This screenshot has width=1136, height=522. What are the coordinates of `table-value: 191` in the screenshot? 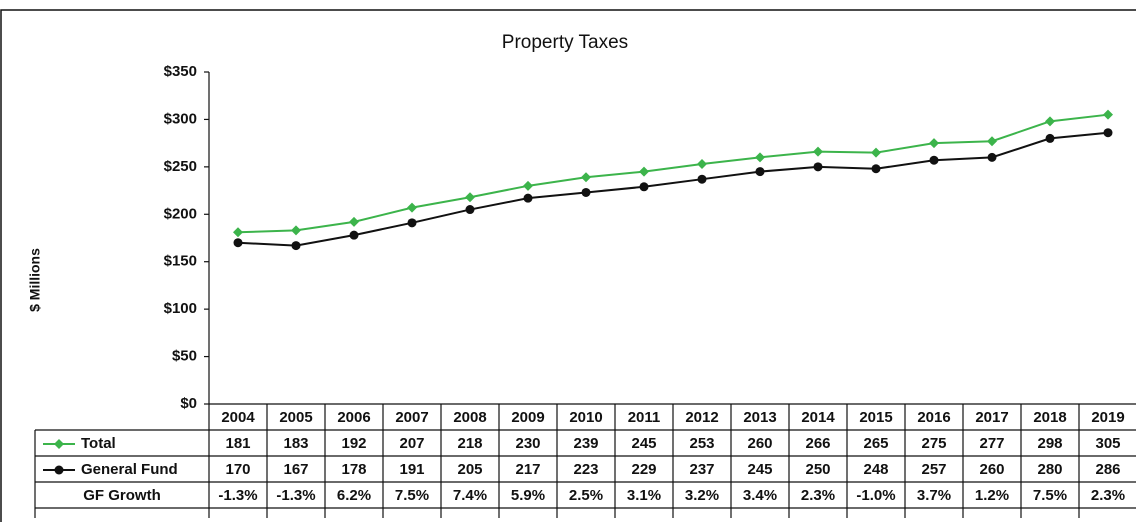 It's located at (411, 469).